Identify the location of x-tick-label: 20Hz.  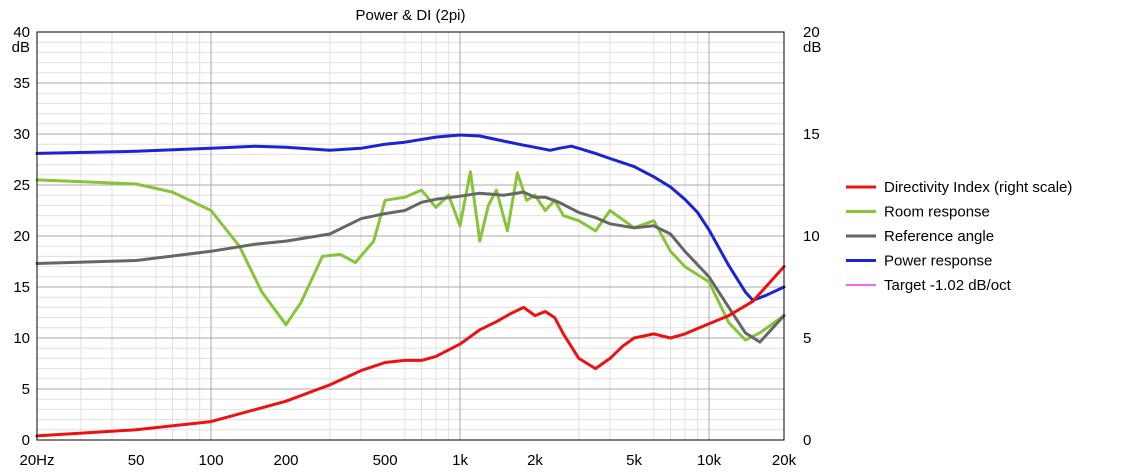
(36, 460).